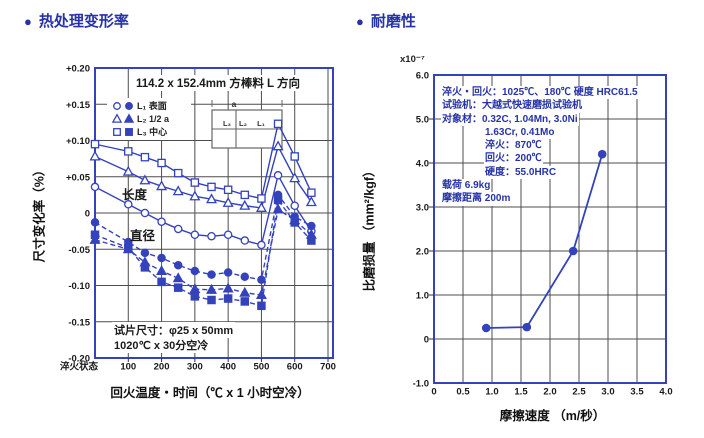  Describe the element at coordinates (421, 384) in the screenshot. I see `y-tick-label: -1.0` at that location.